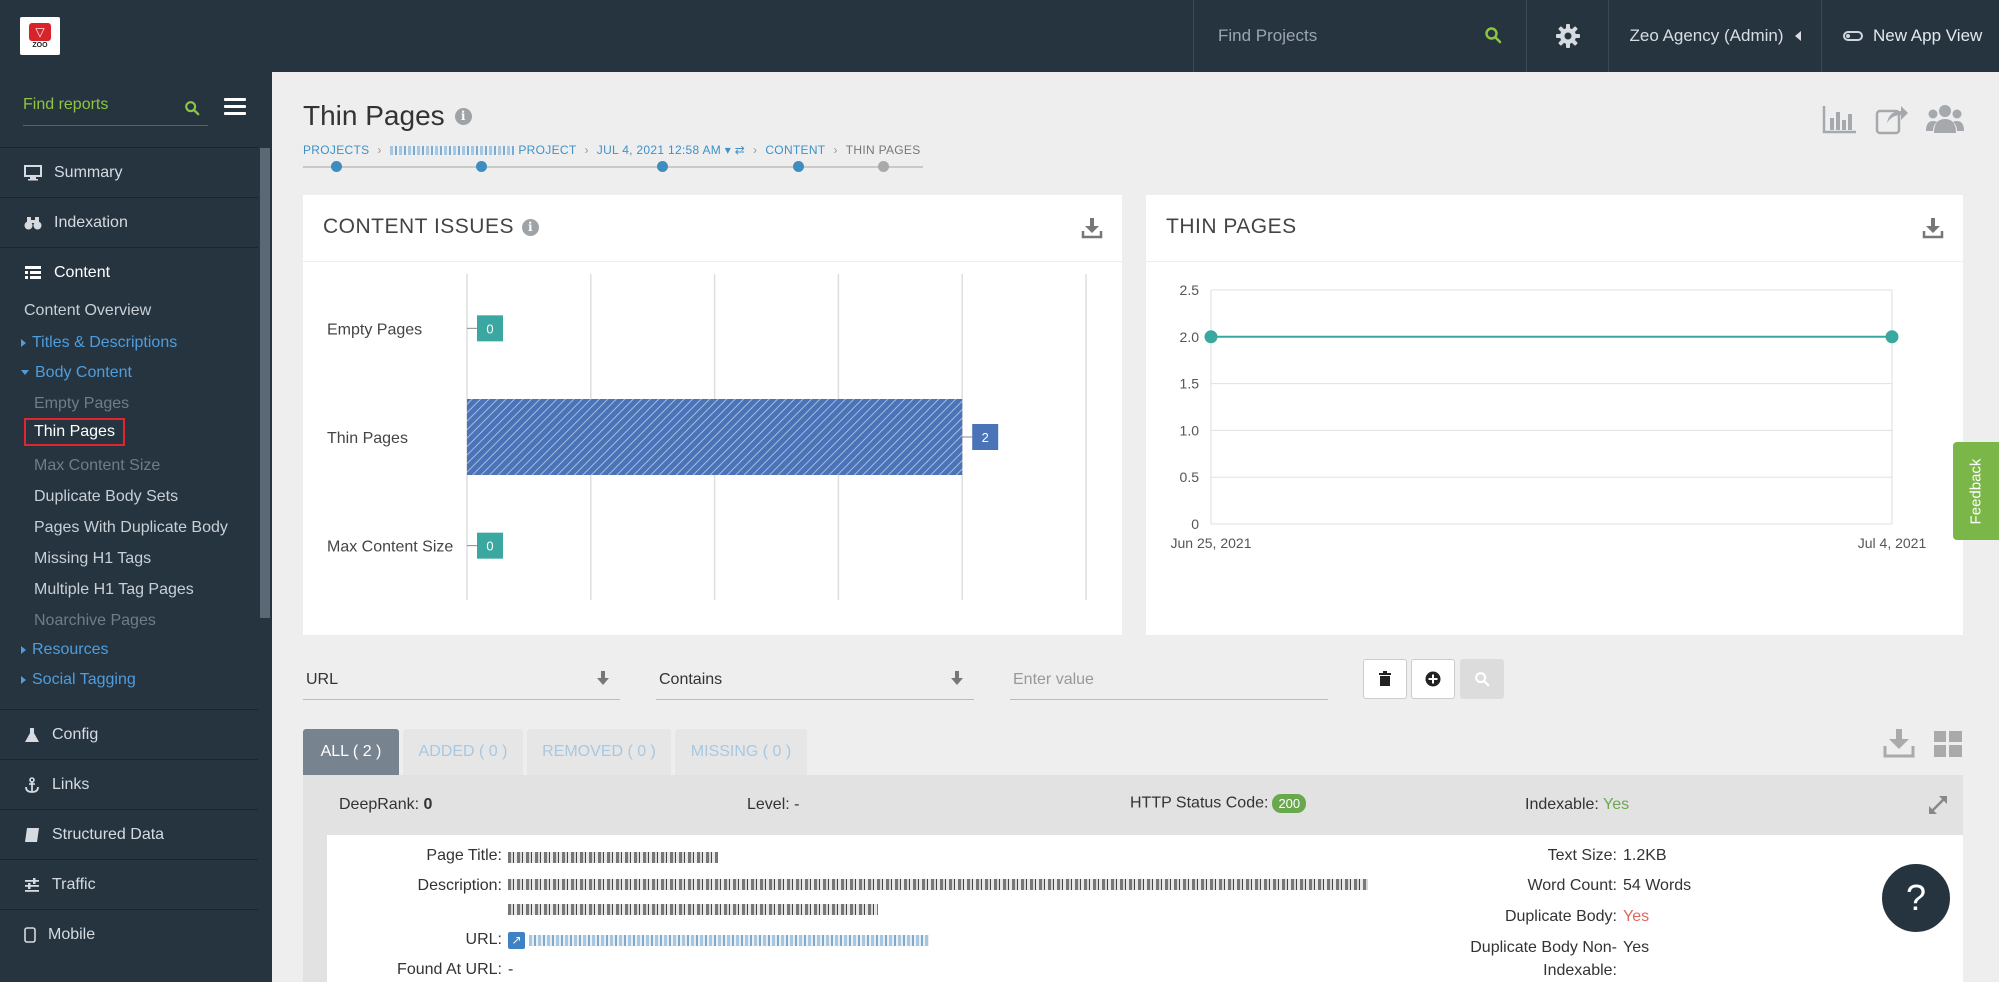  Describe the element at coordinates (88, 310) in the screenshot. I see `sidebar-item-content-overview: Content Overview` at that location.